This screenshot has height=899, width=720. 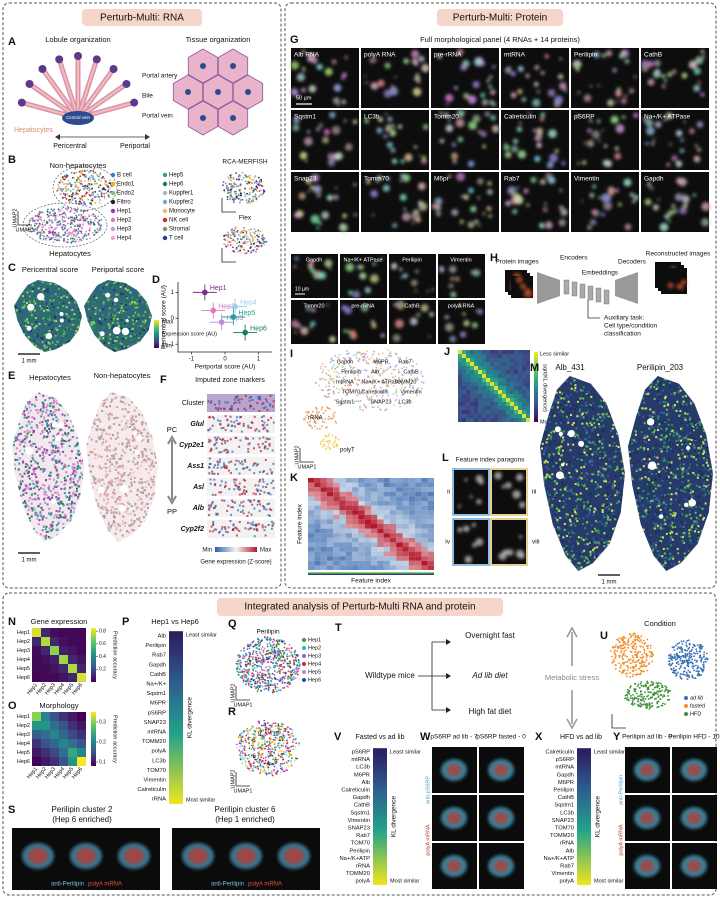 I want to click on heat-strip, so click(x=241, y=508).